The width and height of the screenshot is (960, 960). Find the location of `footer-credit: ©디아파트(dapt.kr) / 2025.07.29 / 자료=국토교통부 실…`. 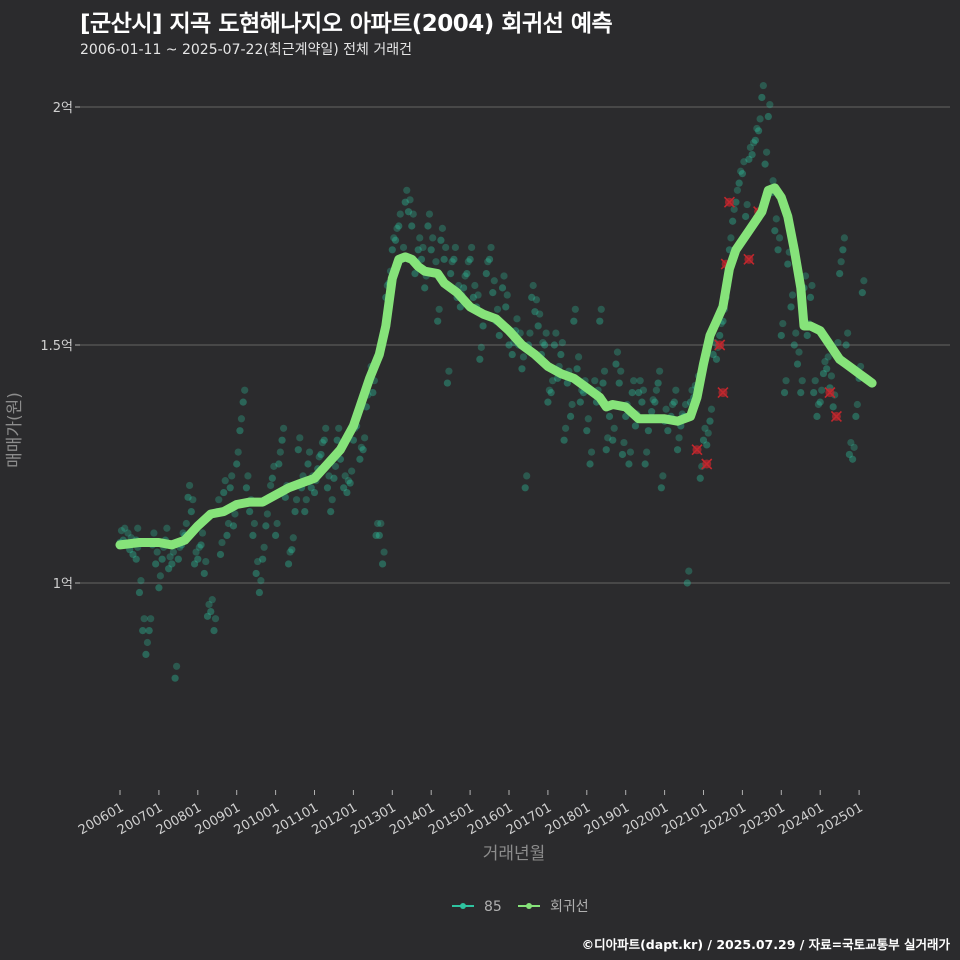

footer-credit: ©디아파트(dapt.kr) / 2025.07.29 / 자료=국토교통부 실… is located at coordinates (765, 944).